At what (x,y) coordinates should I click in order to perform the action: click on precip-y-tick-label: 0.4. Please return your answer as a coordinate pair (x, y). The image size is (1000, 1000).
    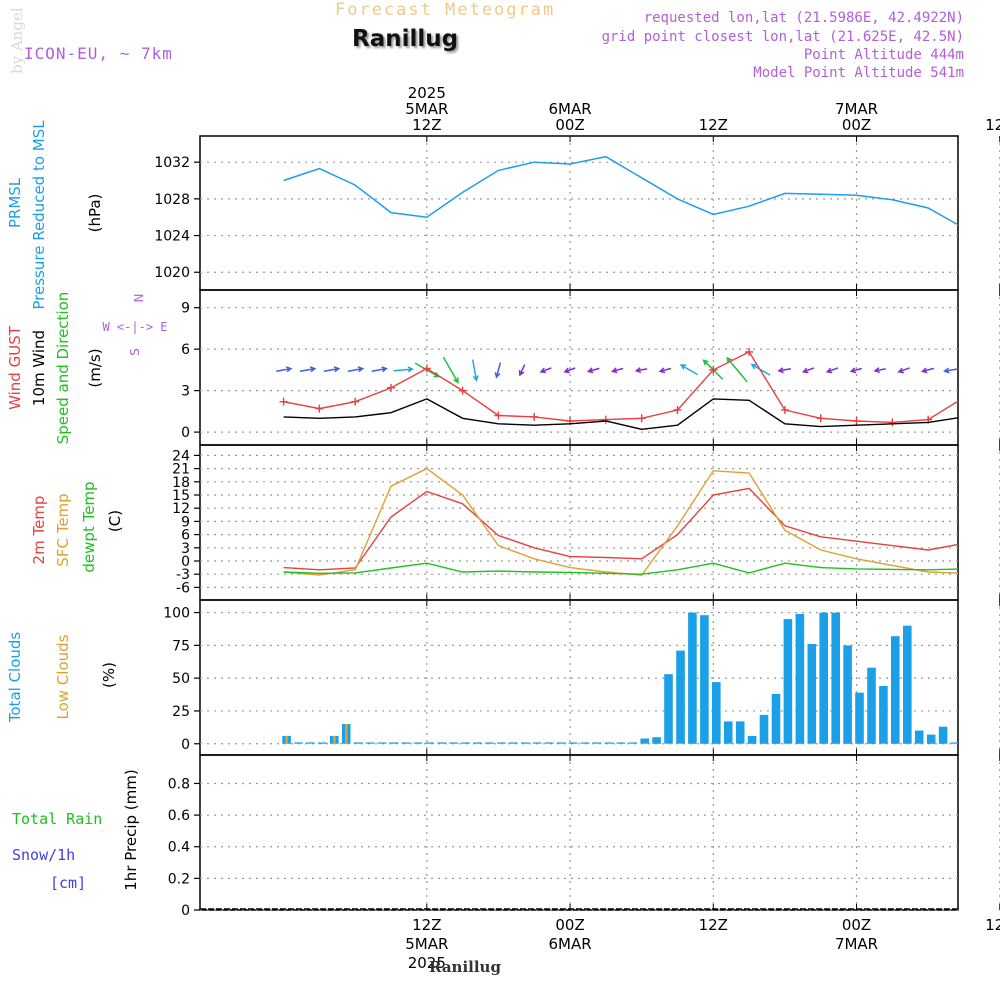
    Looking at the image, I should click on (179, 848).